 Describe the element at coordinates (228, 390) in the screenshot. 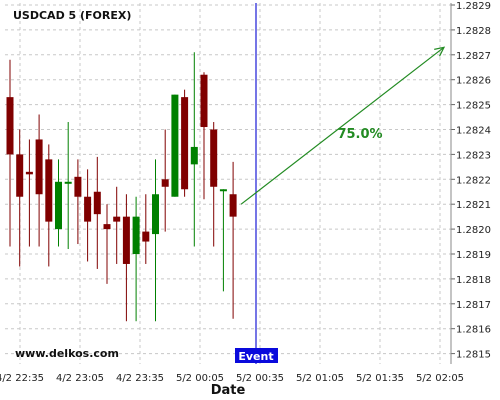

I see `x-axis-title: Date` at that location.